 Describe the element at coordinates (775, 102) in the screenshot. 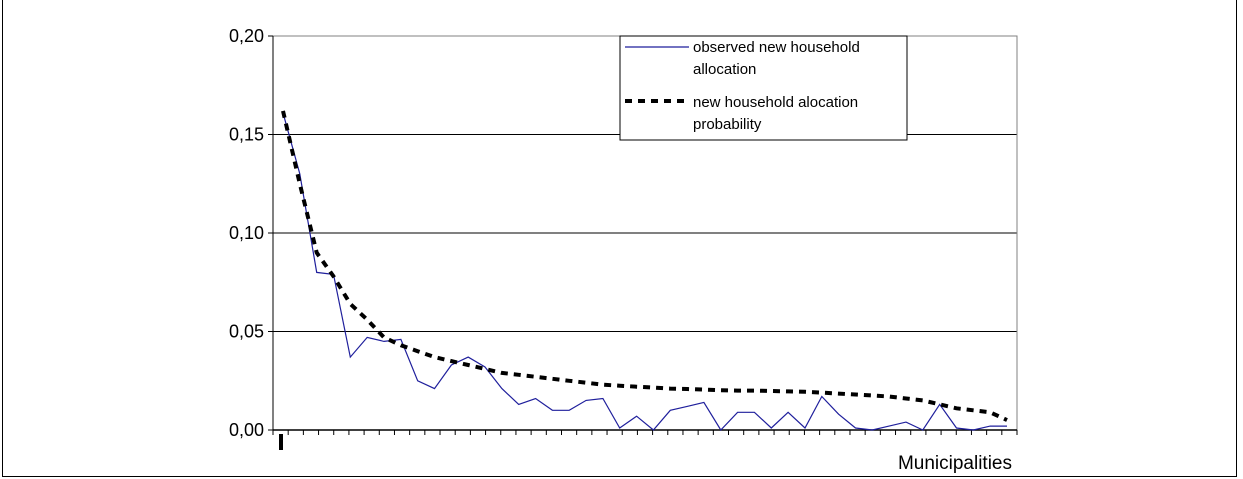

I see `legend-label-probability-line1: new household alocation` at that location.